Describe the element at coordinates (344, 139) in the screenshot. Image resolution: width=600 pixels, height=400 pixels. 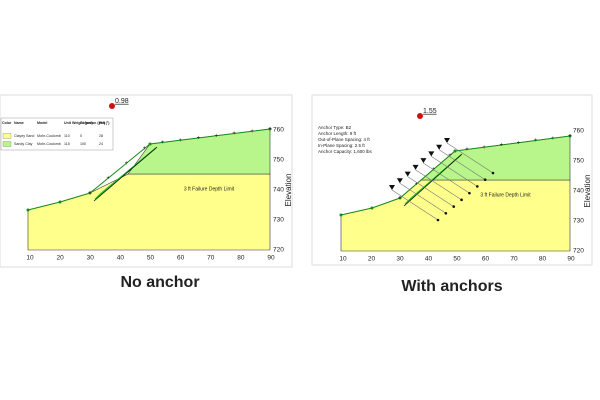
I see `anchor-property: Out-of-Plane Spacing: 4 ft` at that location.